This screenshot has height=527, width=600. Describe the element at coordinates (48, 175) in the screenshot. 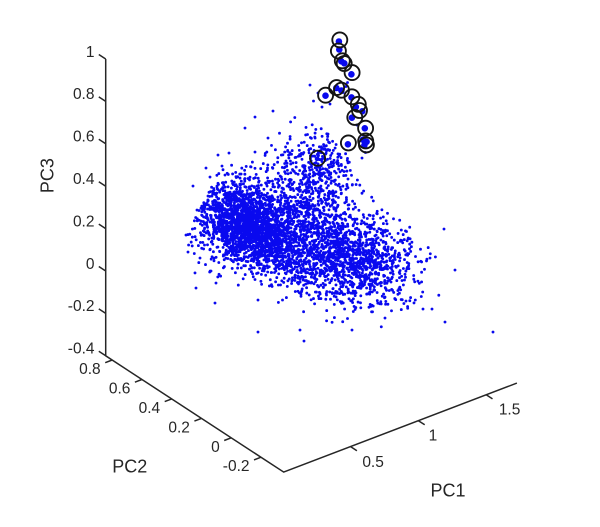

I see `svg-text: PC3` at that location.